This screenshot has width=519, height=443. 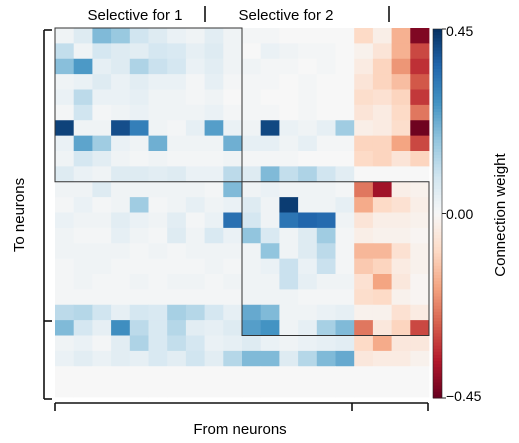 What do you see at coordinates (464, 396) in the screenshot?
I see `colorbar-tick-label-min: −0.45` at bounding box center [464, 396].